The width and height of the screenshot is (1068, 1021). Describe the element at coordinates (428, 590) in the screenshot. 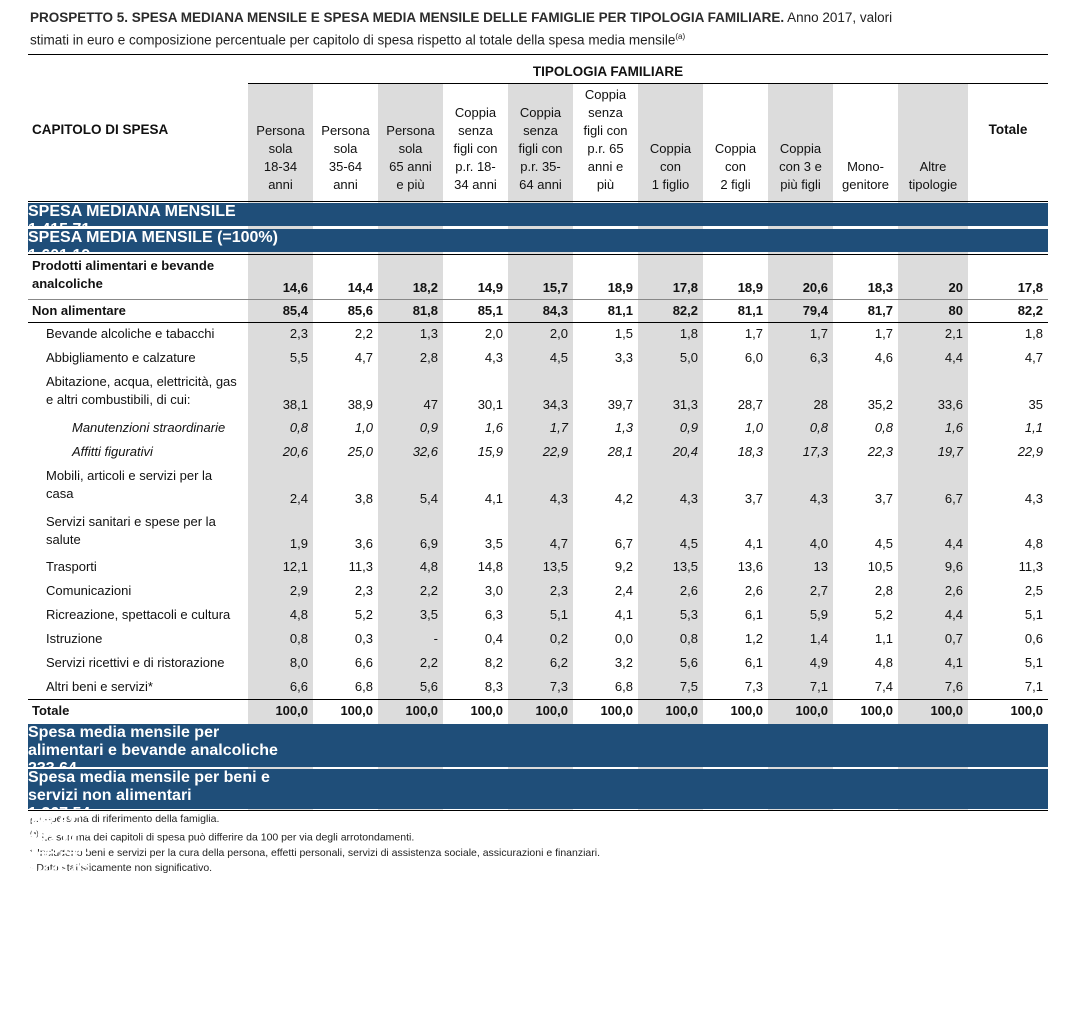

I see `table-cell: 2,2` at that location.